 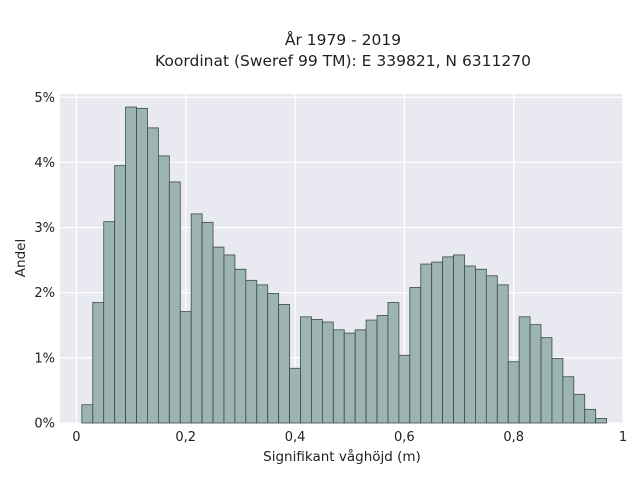 I want to click on y-tick-label: 3%, so click(x=44, y=228).